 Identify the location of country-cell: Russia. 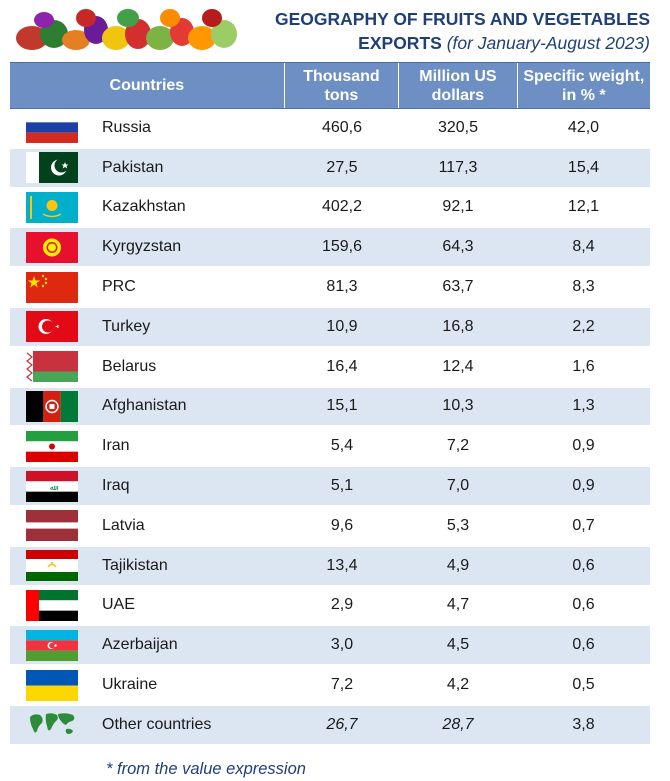
(147, 128).